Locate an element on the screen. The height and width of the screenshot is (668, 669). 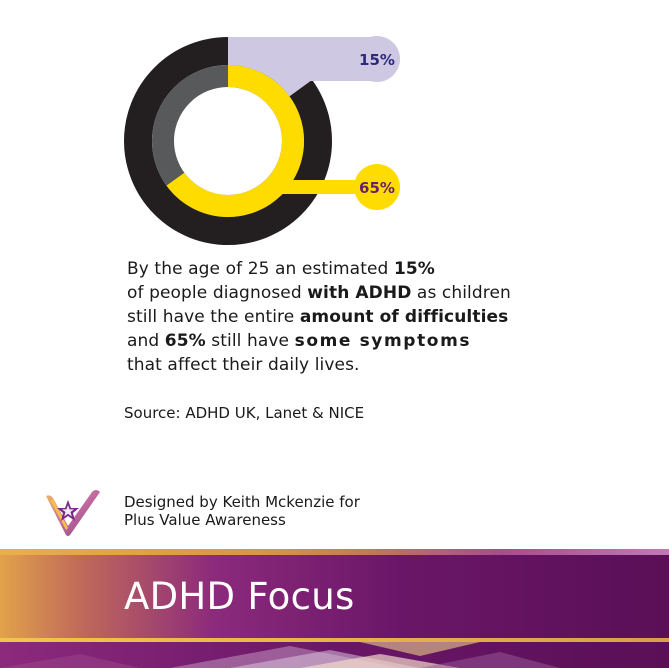
label-65-percent: 65% is located at coordinates (377, 188).